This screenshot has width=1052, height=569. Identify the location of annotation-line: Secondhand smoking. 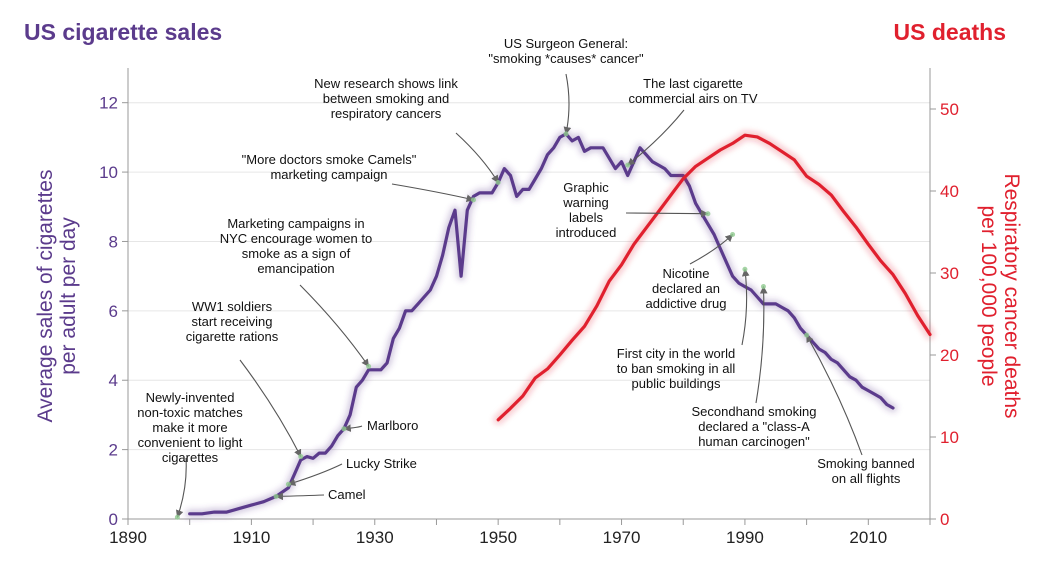
(753, 411).